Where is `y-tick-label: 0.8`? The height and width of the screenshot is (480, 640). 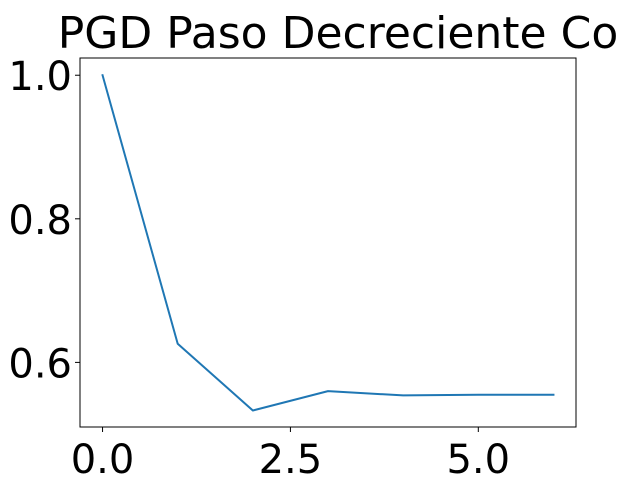
y-tick-label: 0.8 is located at coordinates (40, 221).